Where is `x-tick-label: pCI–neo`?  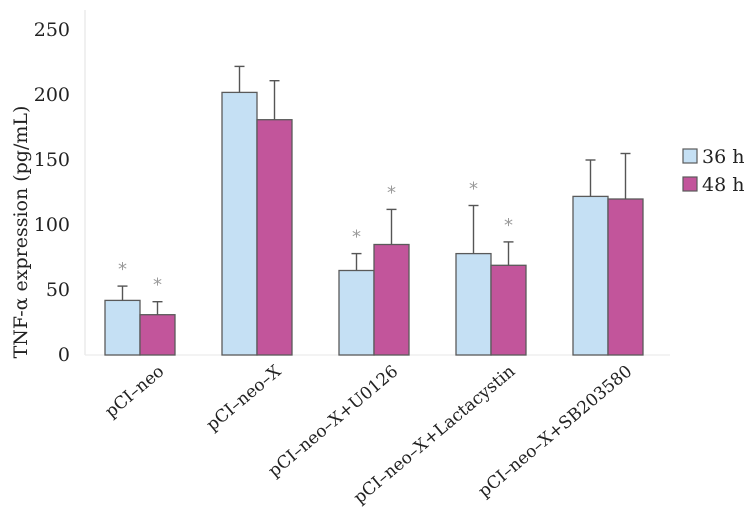
x-tick-label: pCI–neo is located at coordinates (134, 392).